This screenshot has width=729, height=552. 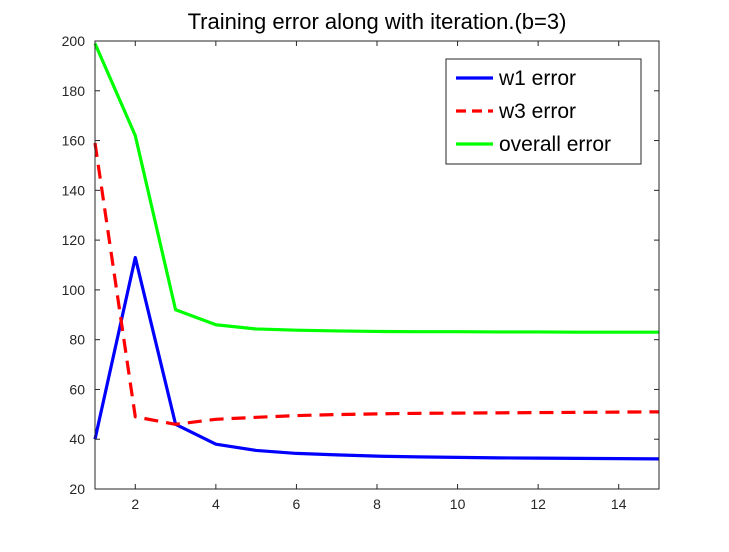 I want to click on y-tick-label: 60, so click(x=77, y=389).